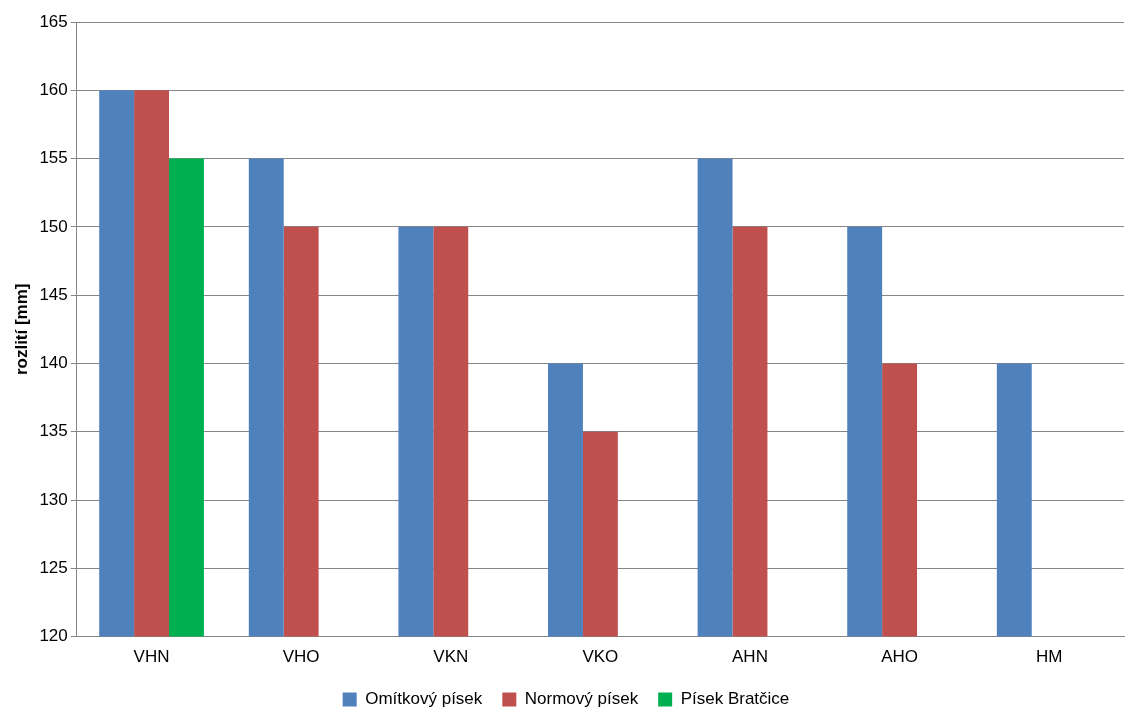 The width and height of the screenshot is (1144, 726). I want to click on x-tick-label: VKN, so click(451, 657).